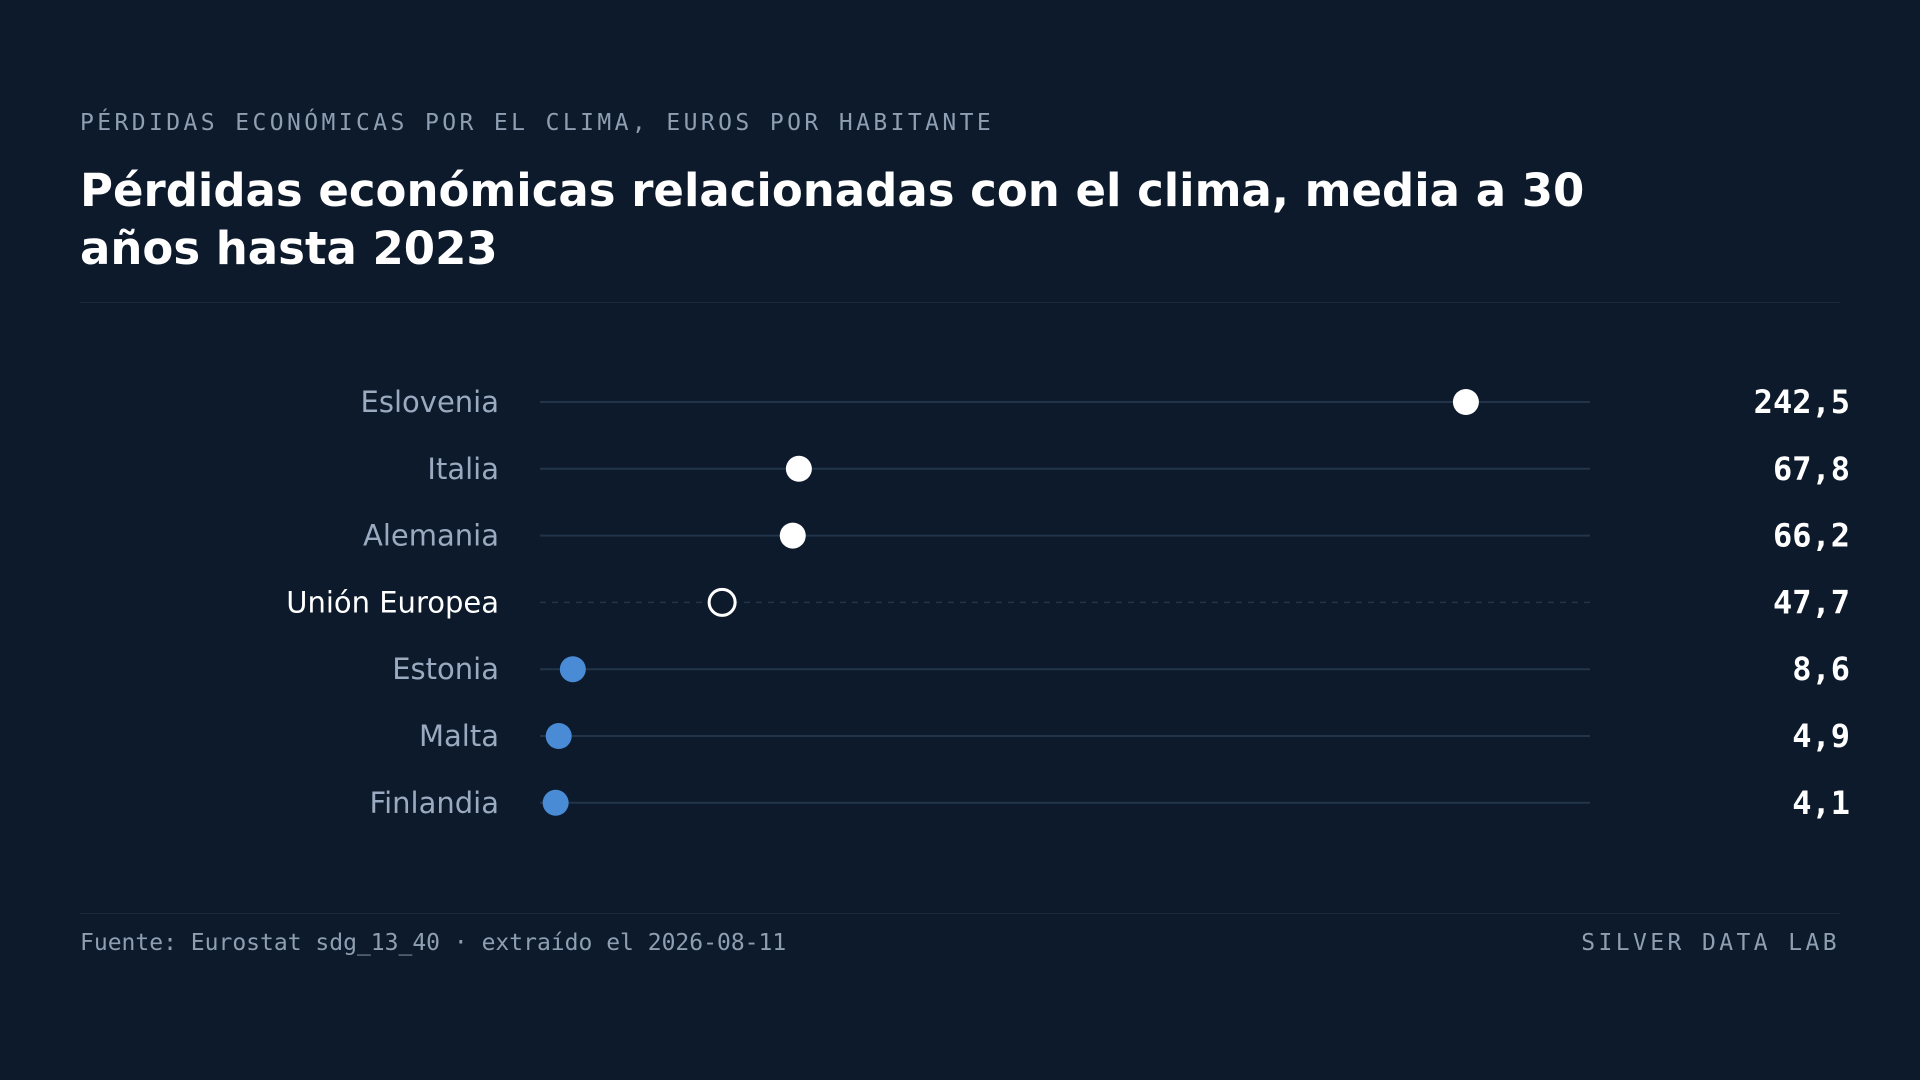 This screenshot has width=1920, height=1080. What do you see at coordinates (1802, 402) in the screenshot?
I see `value-label: 242,5` at bounding box center [1802, 402].